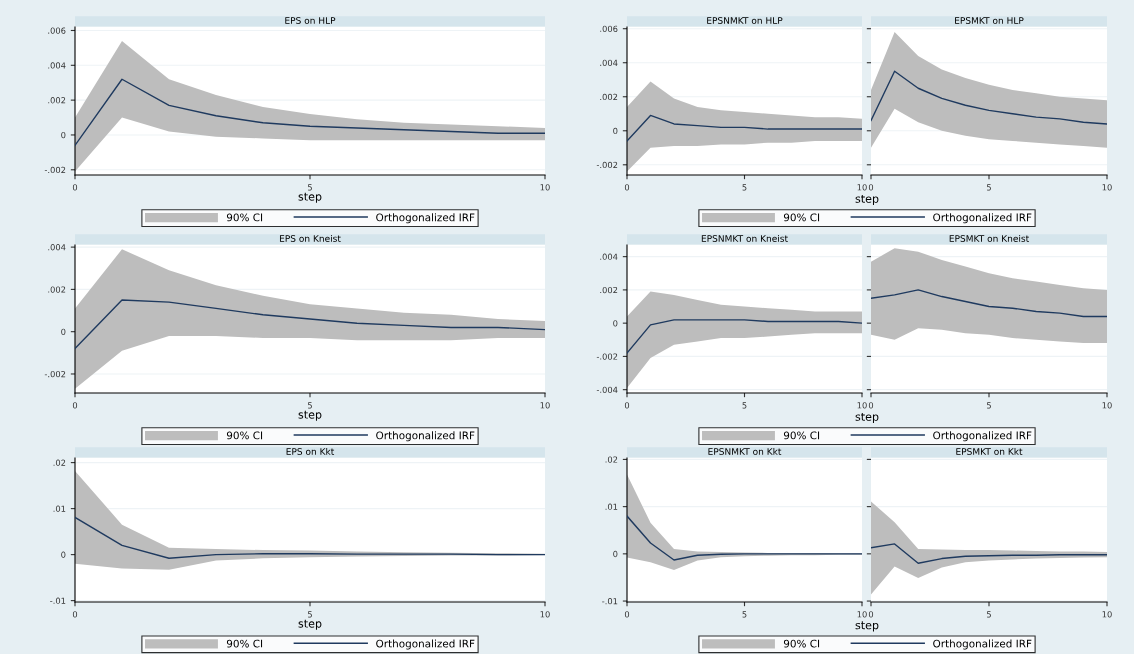  What do you see at coordinates (989, 20) in the screenshot?
I see `chart-title: EPSMKT on HLP` at bounding box center [989, 20].